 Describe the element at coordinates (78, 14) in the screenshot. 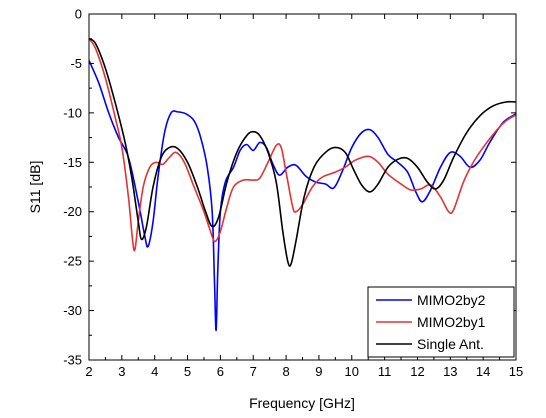

I see `y-tick-label: 0` at that location.